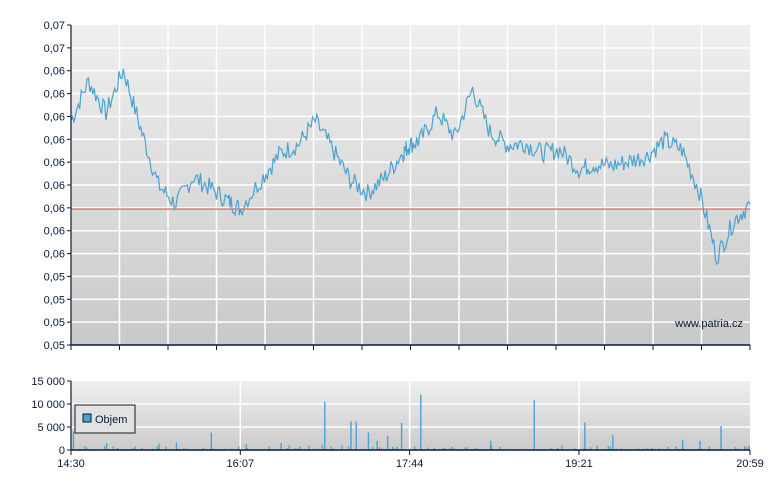  What do you see at coordinates (410, 464) in the screenshot?
I see `time-tick-label: 17:44` at bounding box center [410, 464].